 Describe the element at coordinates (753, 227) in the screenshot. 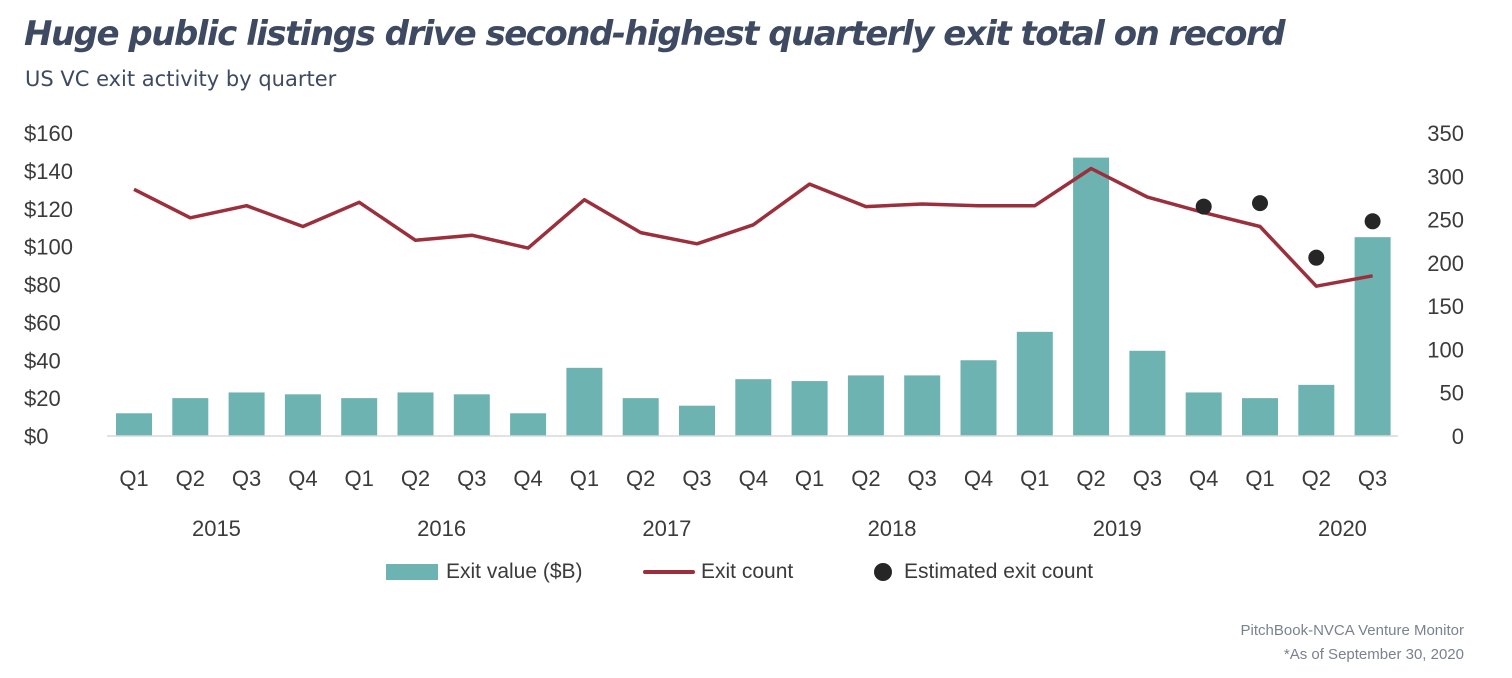

I see `exit-count-line` at that location.